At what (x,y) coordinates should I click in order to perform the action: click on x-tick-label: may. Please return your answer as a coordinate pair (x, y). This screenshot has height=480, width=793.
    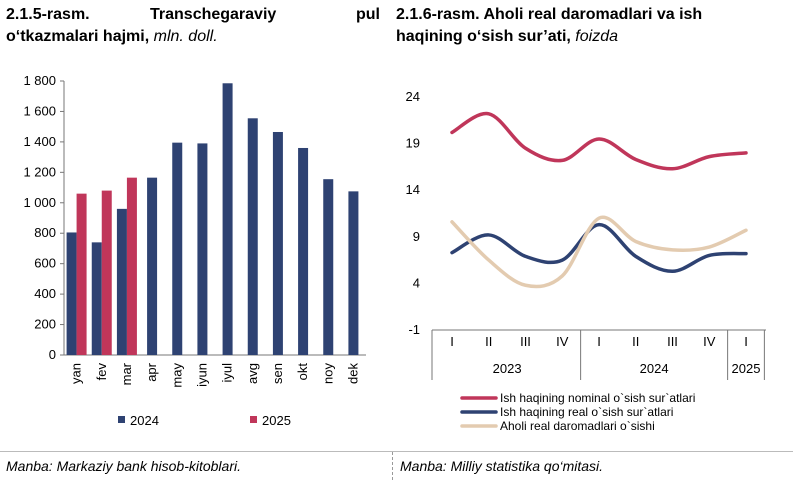
    Looking at the image, I should click on (176, 375).